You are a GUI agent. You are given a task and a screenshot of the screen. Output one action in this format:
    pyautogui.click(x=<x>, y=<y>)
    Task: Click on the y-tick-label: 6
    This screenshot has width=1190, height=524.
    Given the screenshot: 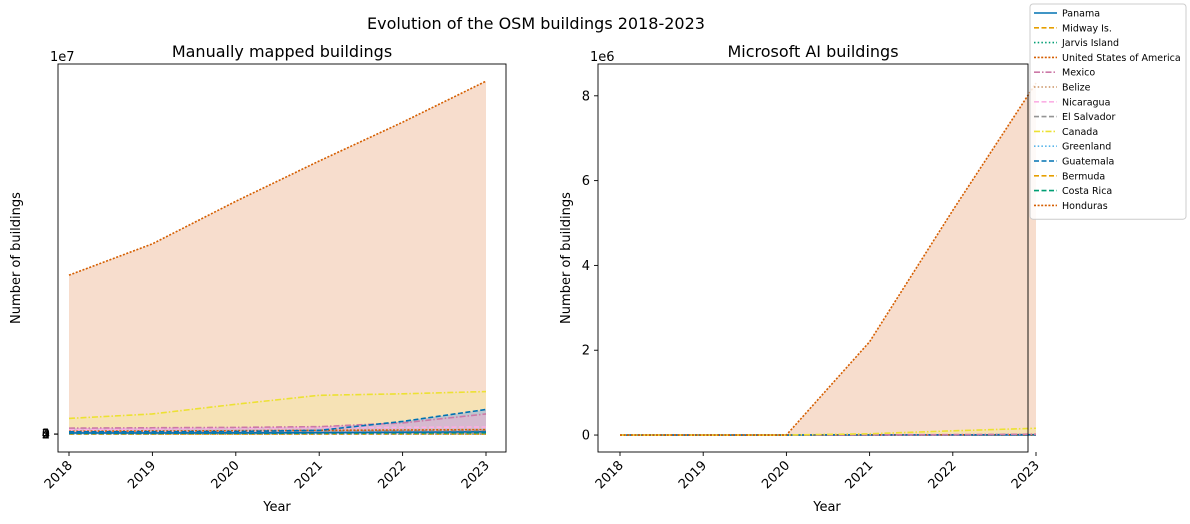 What is the action you would take?
    pyautogui.click(x=586, y=181)
    